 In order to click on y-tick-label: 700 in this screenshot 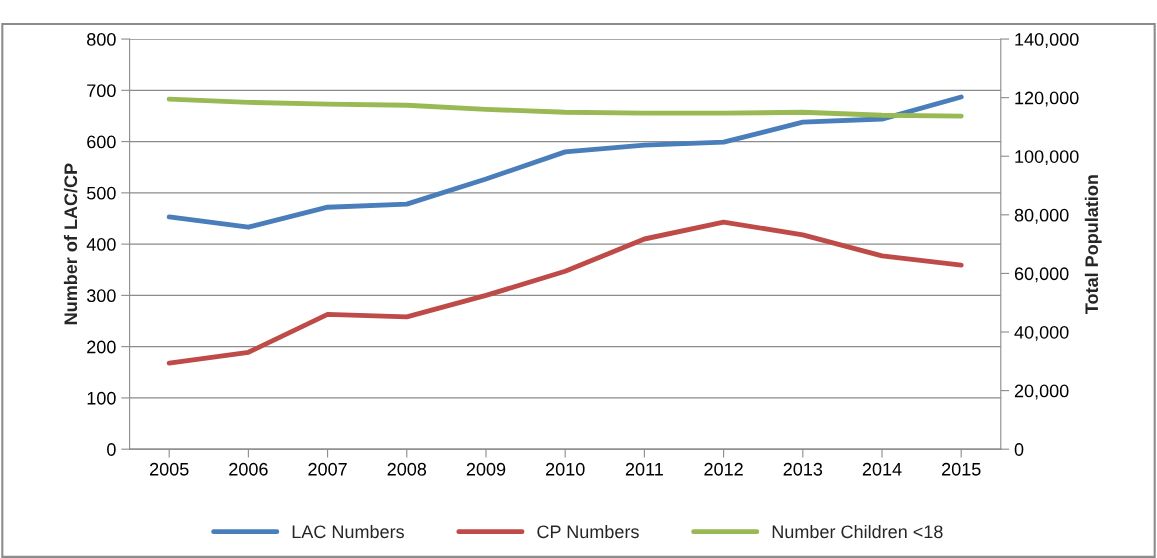, I will do `click(101, 91)`.